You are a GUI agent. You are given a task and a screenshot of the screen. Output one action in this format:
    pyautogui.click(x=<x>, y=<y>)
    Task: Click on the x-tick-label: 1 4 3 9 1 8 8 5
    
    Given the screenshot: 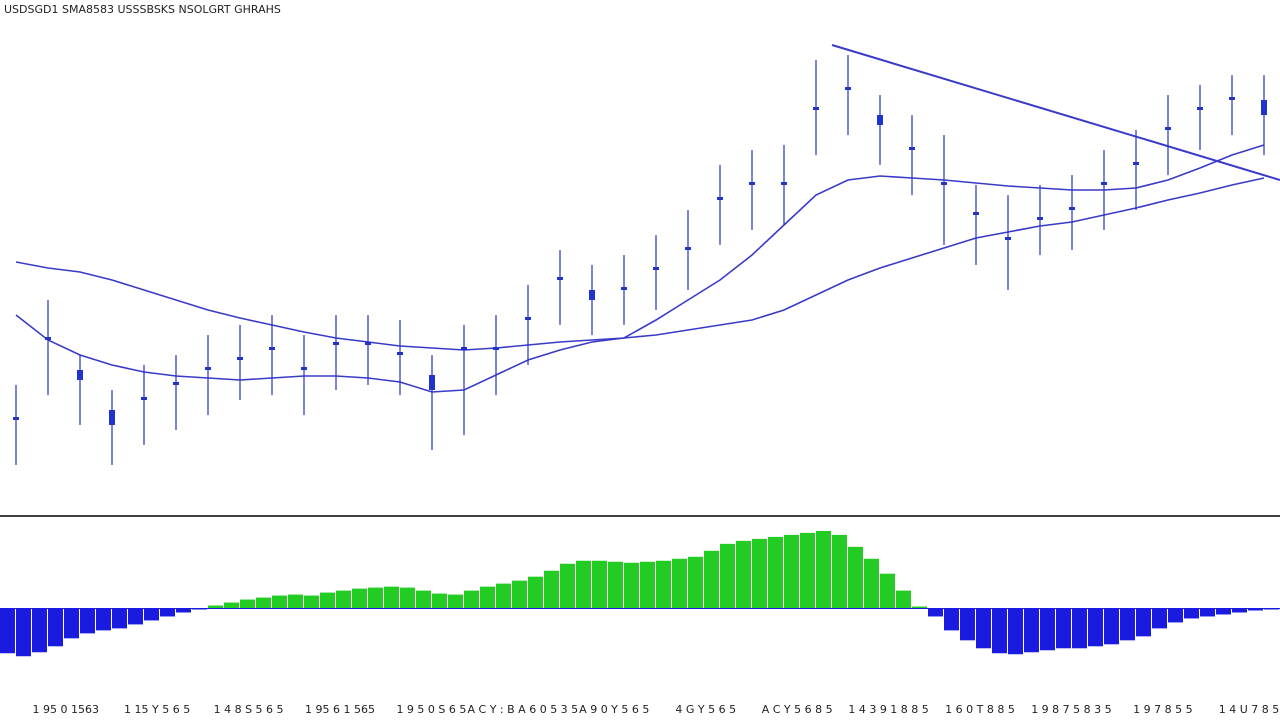 What is the action you would take?
    pyautogui.click(x=888, y=709)
    